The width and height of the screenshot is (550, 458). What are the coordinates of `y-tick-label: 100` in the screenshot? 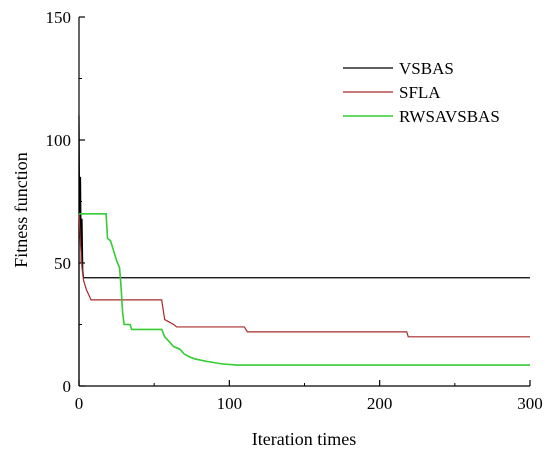 It's located at (59, 140).